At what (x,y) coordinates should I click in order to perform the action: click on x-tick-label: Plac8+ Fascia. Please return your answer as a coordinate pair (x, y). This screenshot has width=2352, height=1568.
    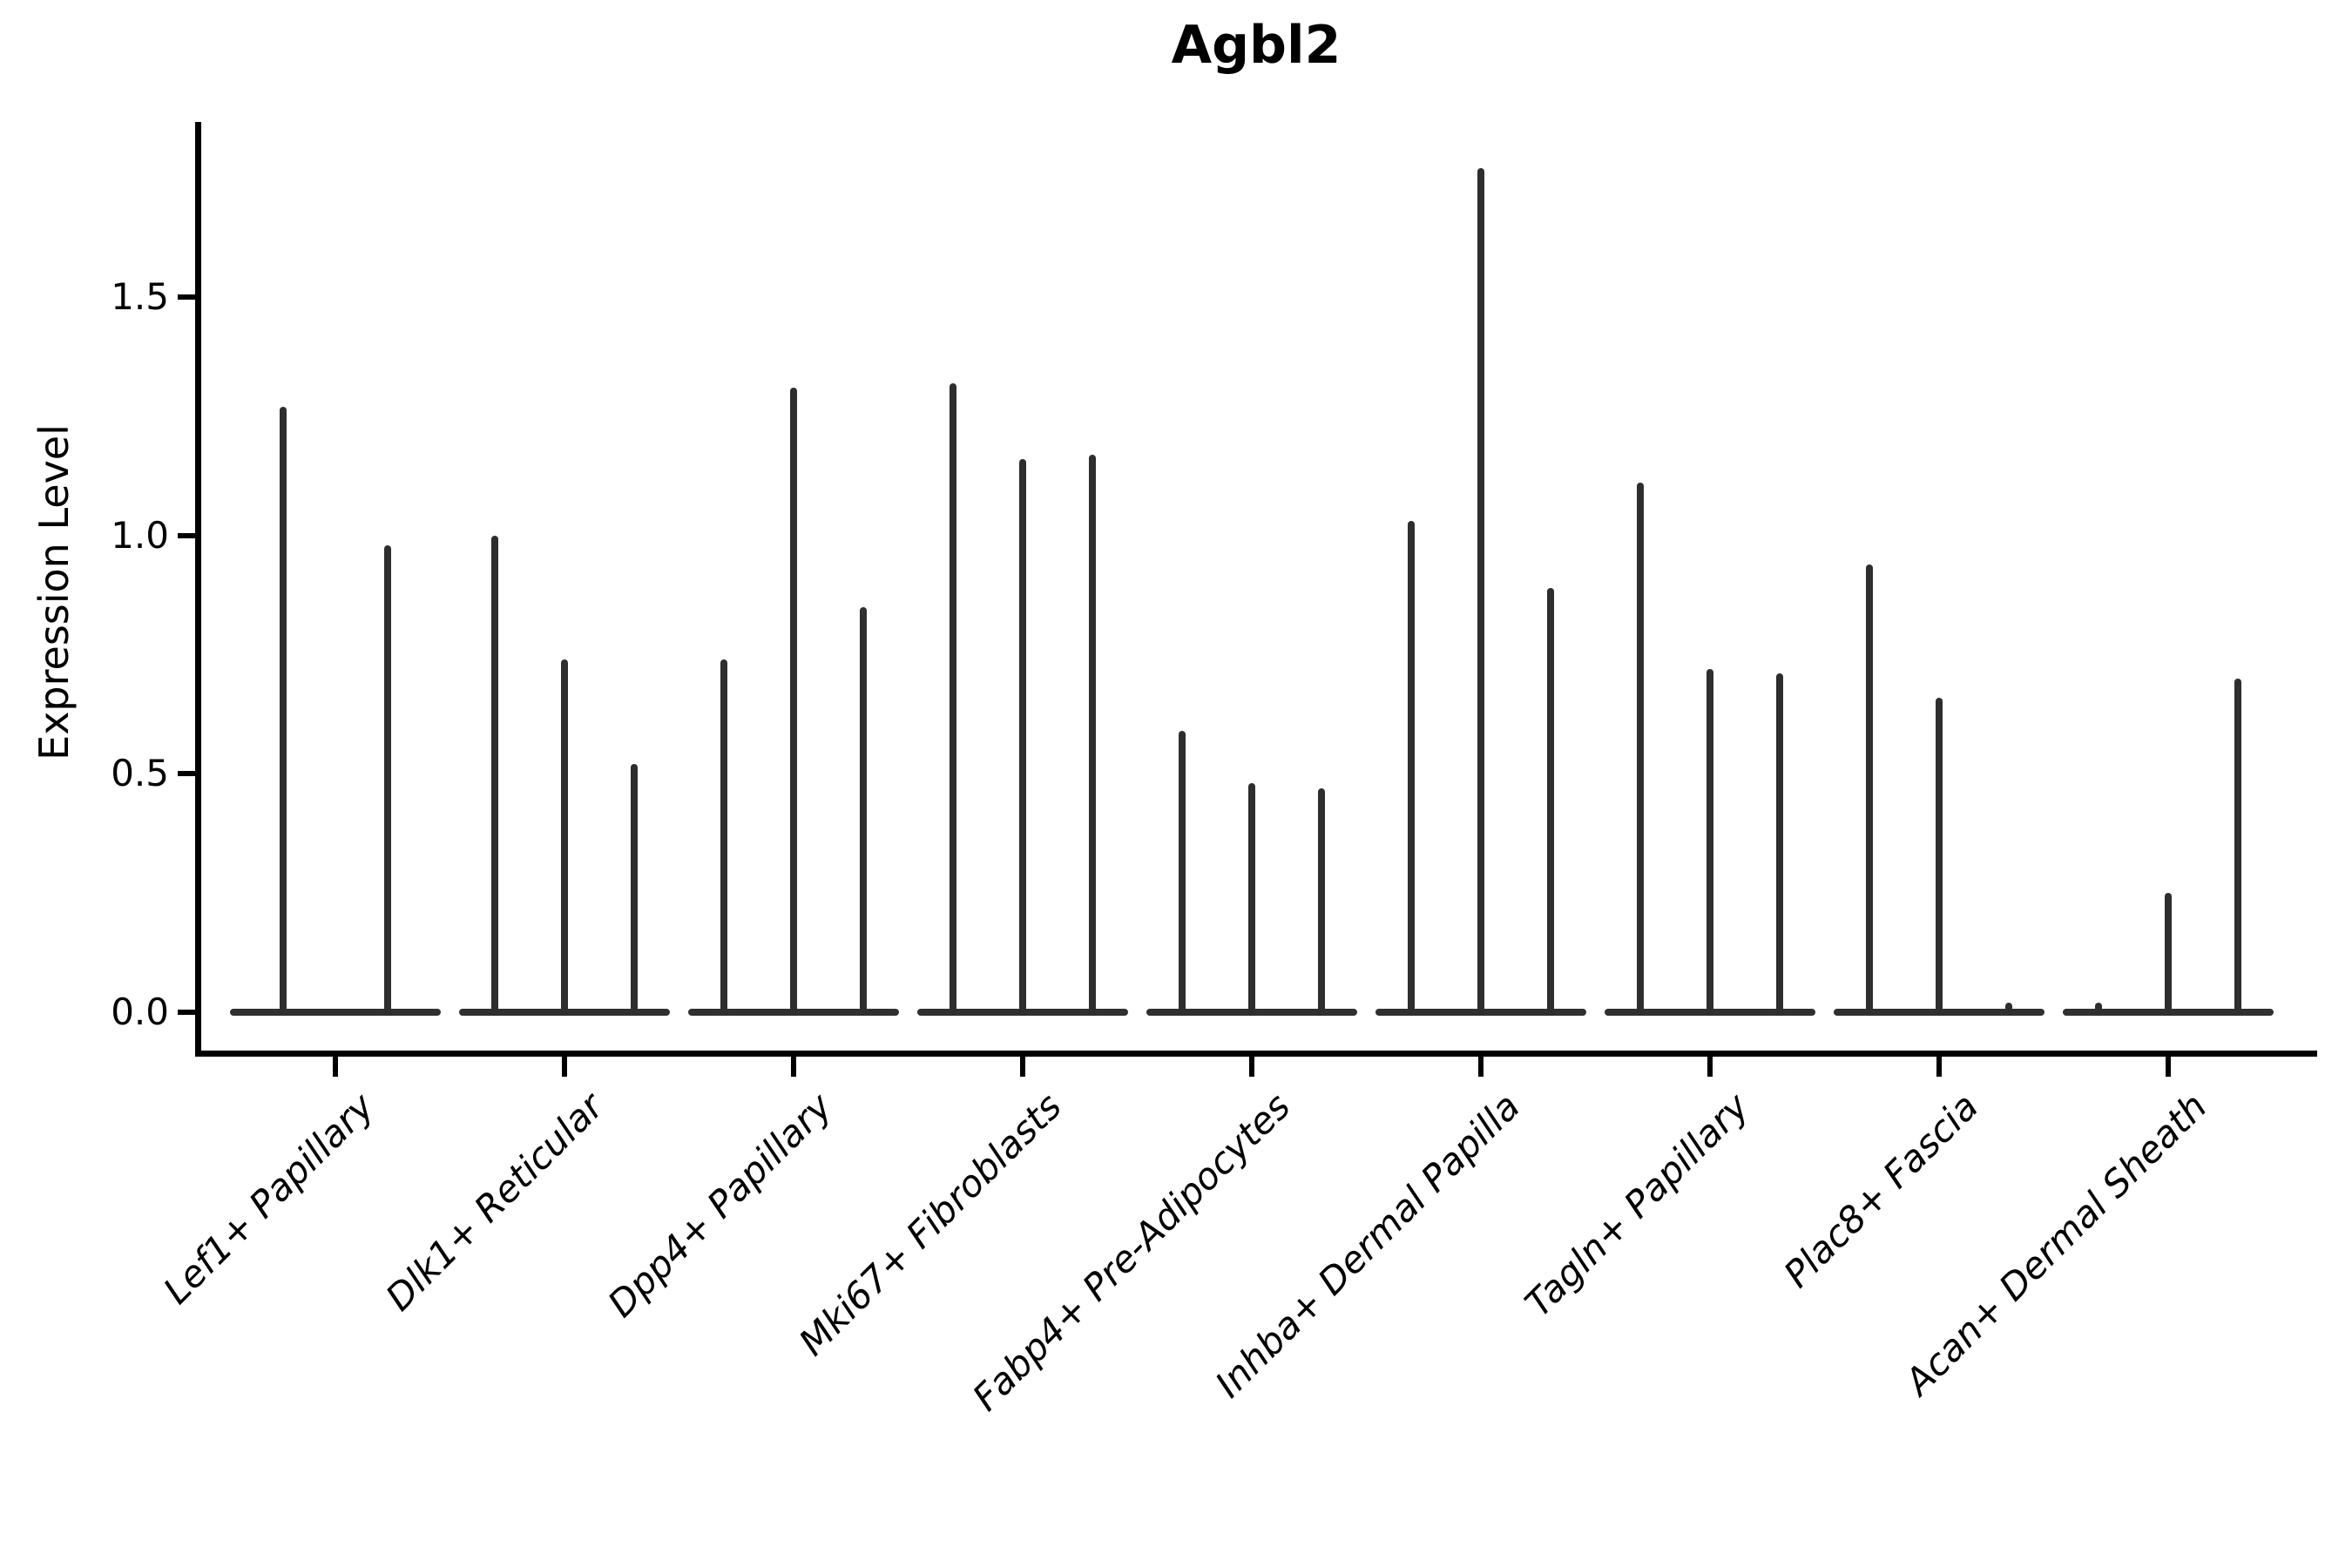
    Looking at the image, I should click on (1880, 1191).